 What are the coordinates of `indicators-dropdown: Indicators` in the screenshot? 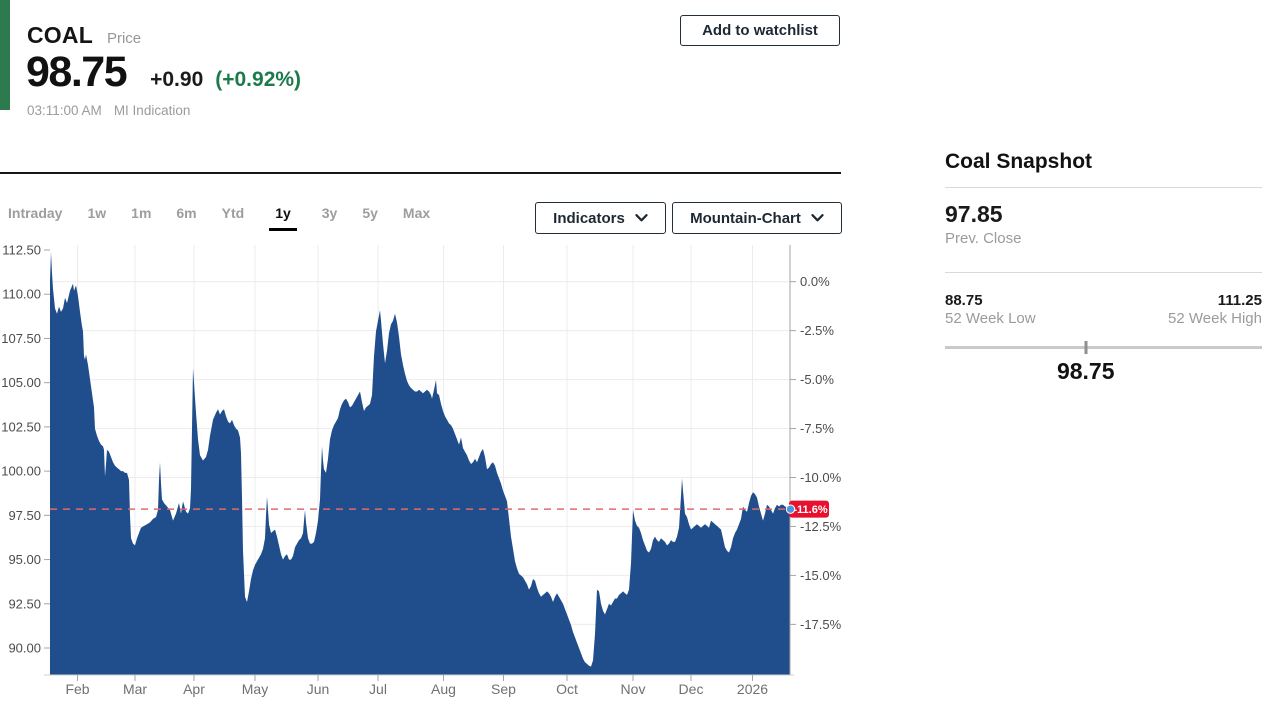 It's located at (600, 218).